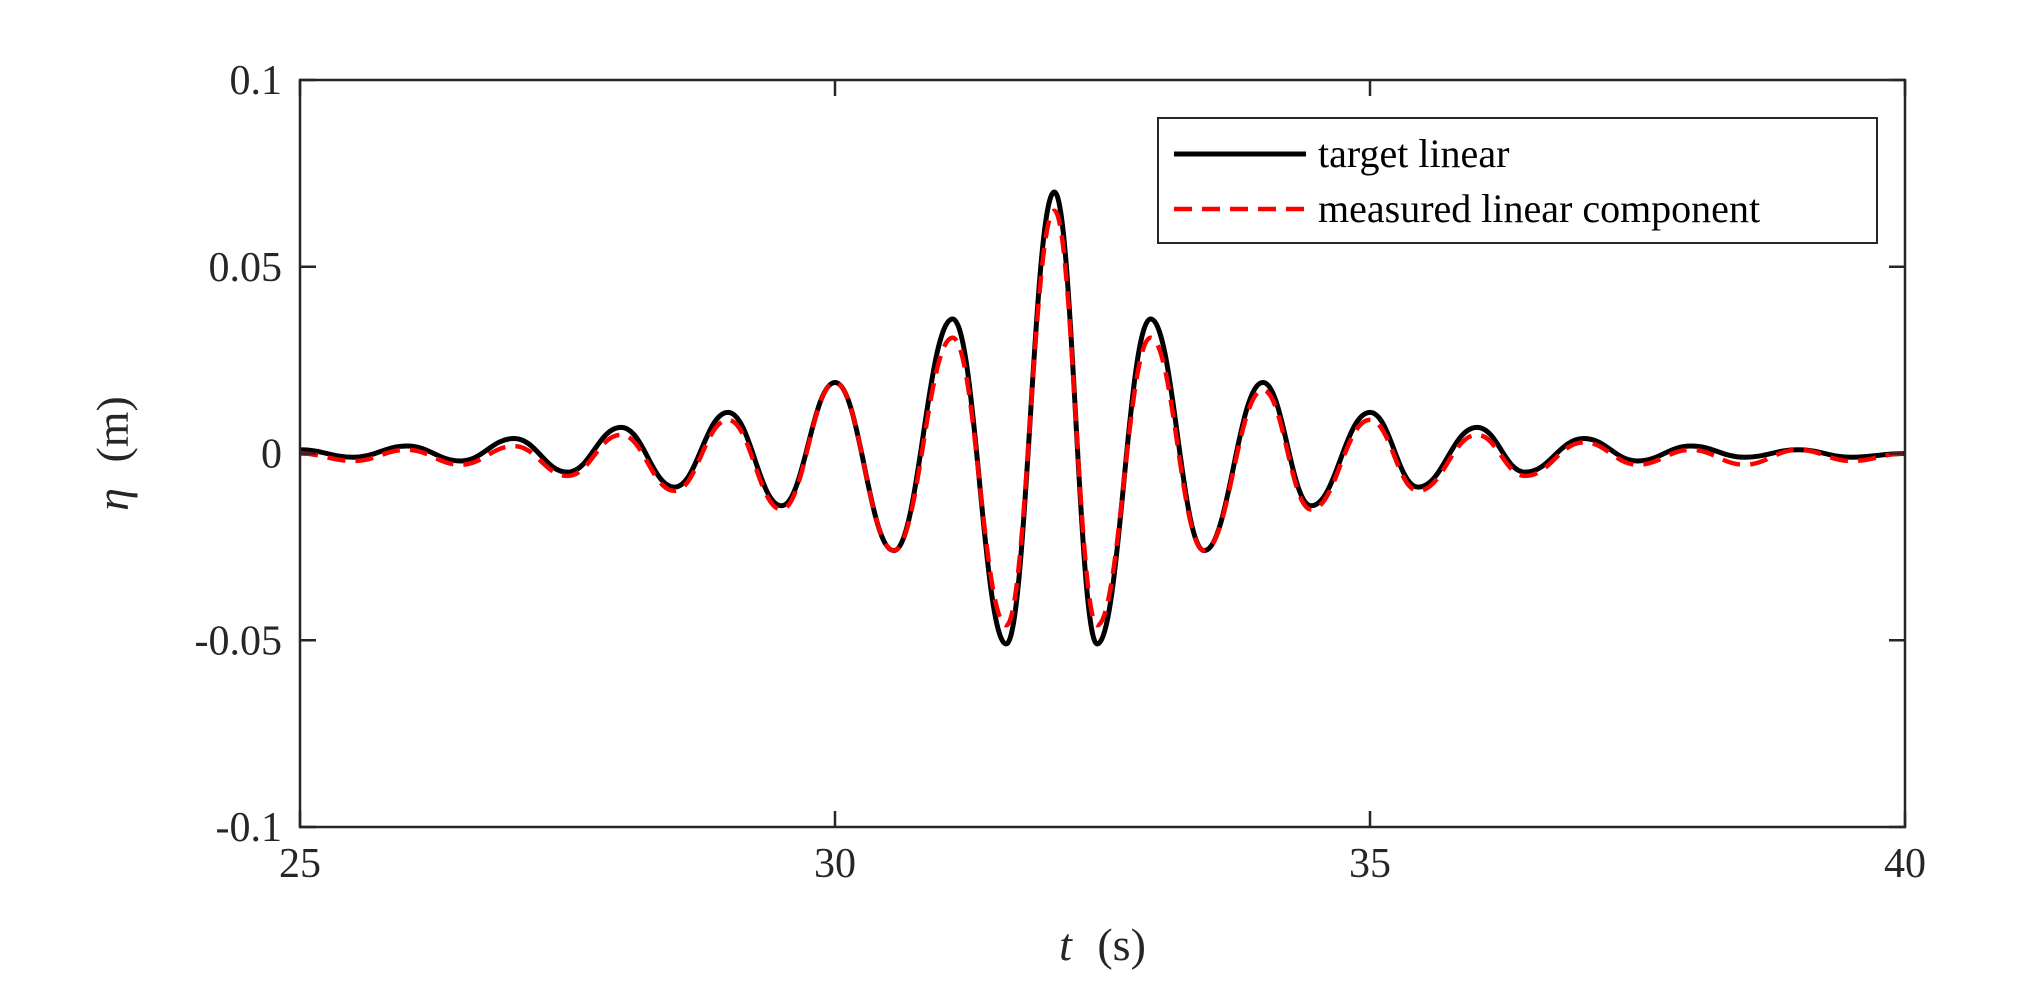 Image resolution: width=2020 pixels, height=988 pixels. I want to click on x-axis-title: t (s), so click(1102, 944).